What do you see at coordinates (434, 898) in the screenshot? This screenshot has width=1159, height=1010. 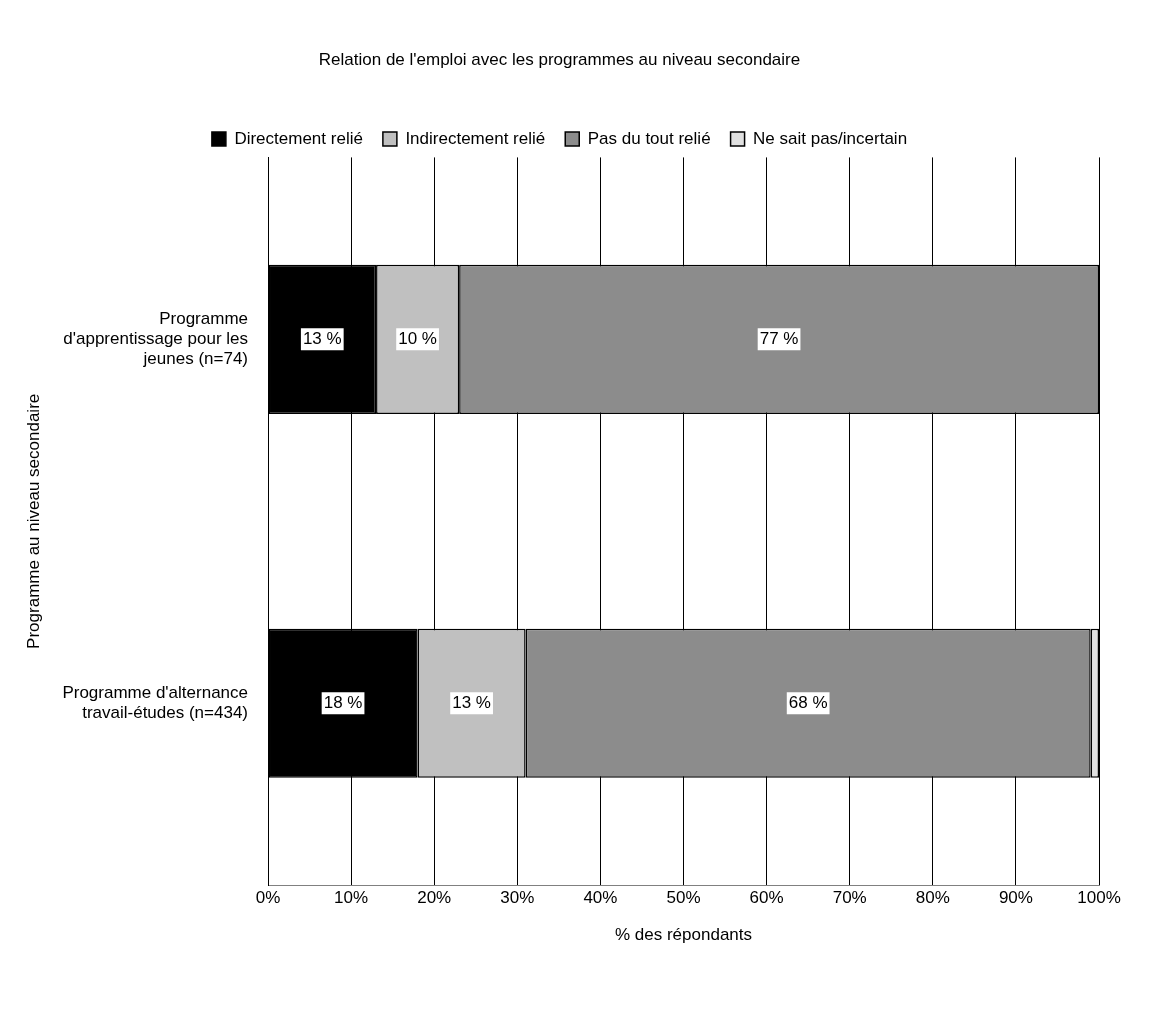 I see `x-tick-label: 20%` at bounding box center [434, 898].